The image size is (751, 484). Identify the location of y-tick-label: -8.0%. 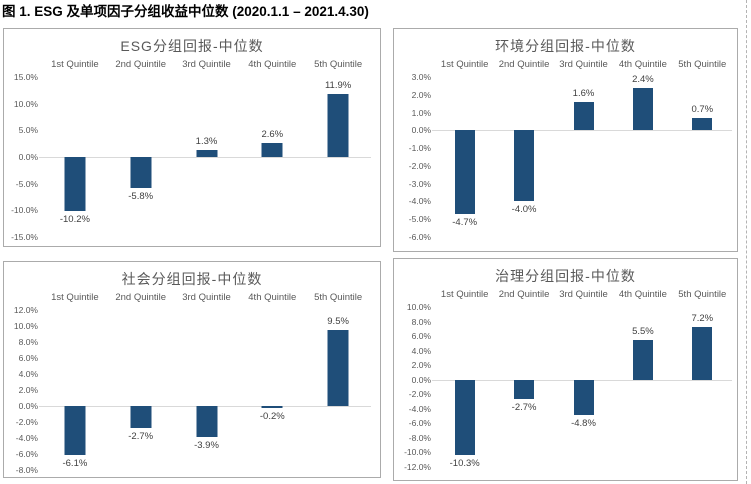
(26, 470).